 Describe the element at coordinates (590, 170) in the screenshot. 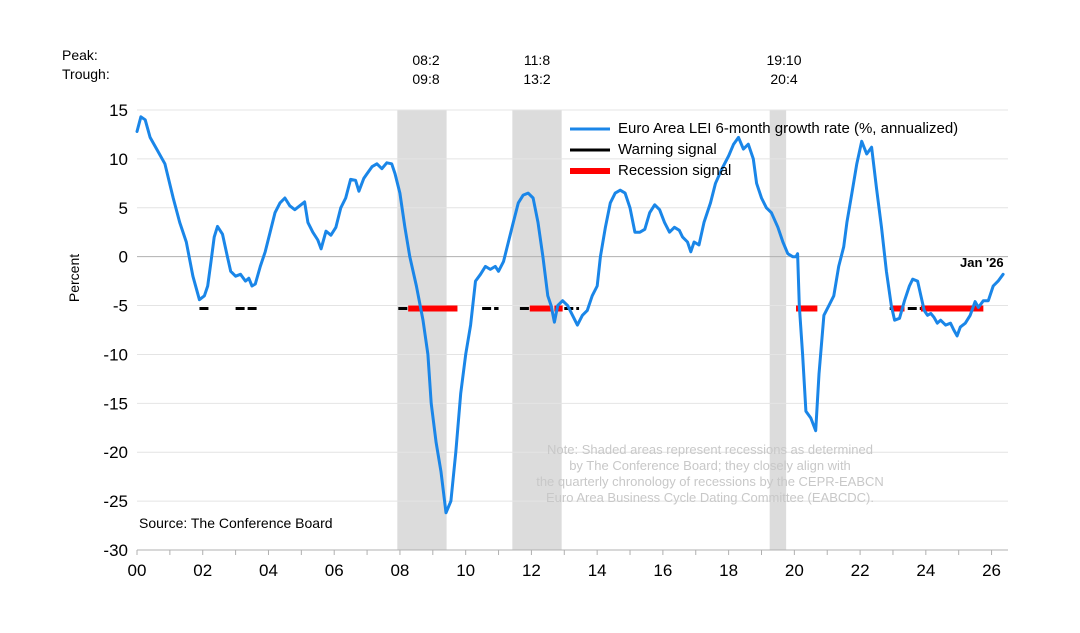

I see `legend-swatch-recession` at that location.